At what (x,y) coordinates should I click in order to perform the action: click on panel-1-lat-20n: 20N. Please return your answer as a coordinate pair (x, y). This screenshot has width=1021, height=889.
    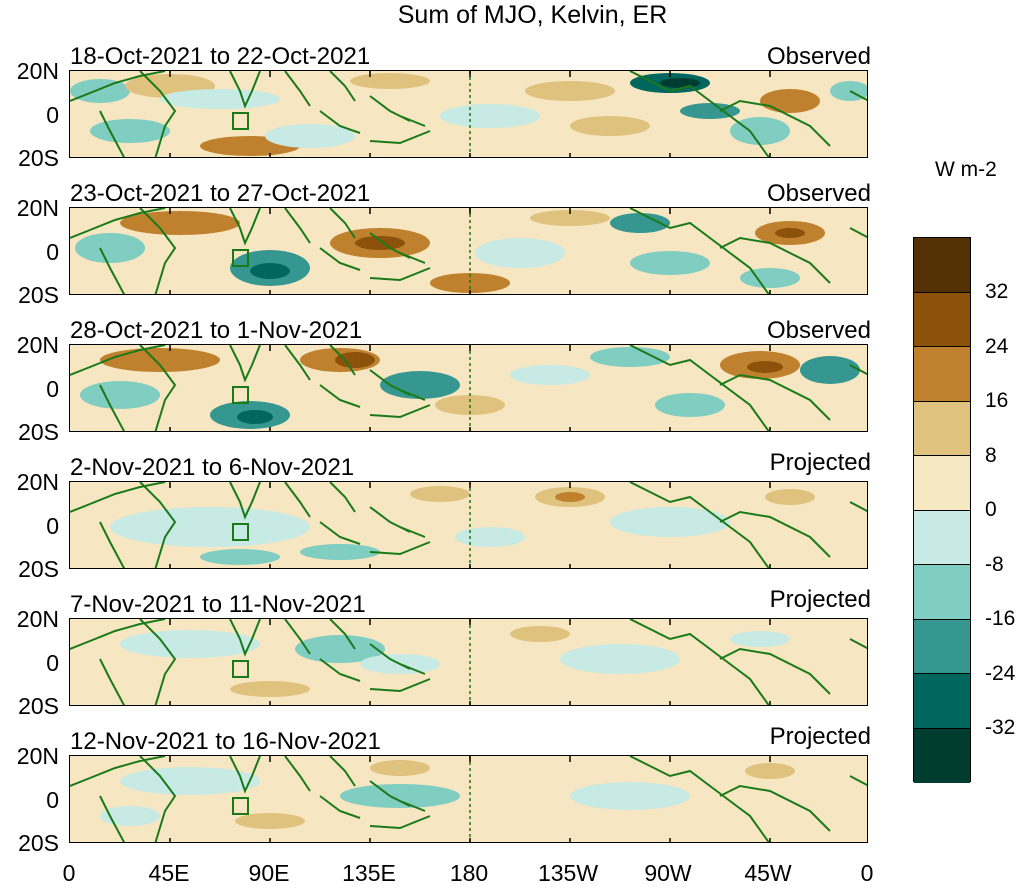
    Looking at the image, I should click on (37, 71).